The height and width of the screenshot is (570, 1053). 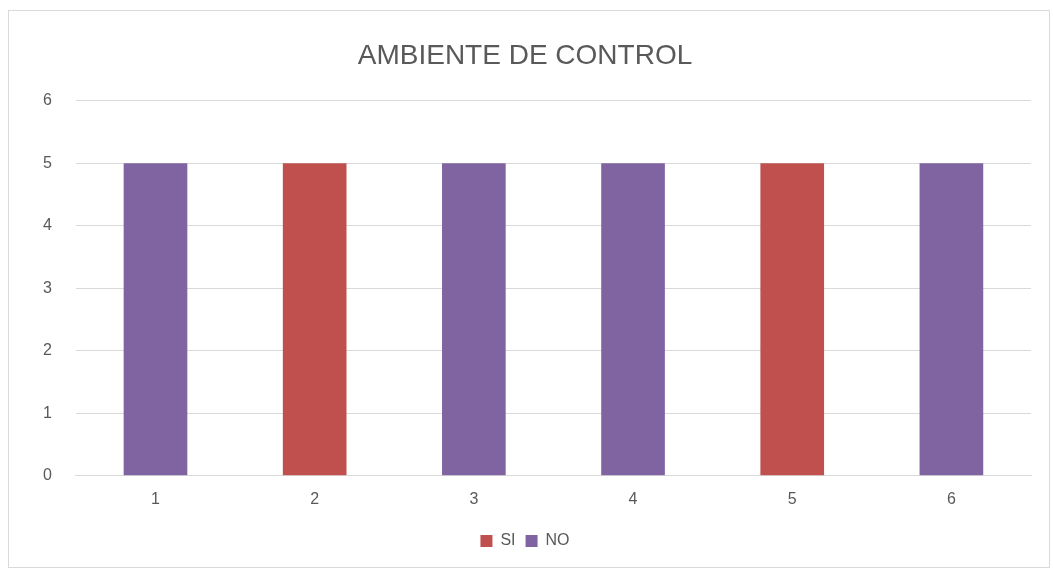 What do you see at coordinates (557, 540) in the screenshot?
I see `legend-label: NO` at bounding box center [557, 540].